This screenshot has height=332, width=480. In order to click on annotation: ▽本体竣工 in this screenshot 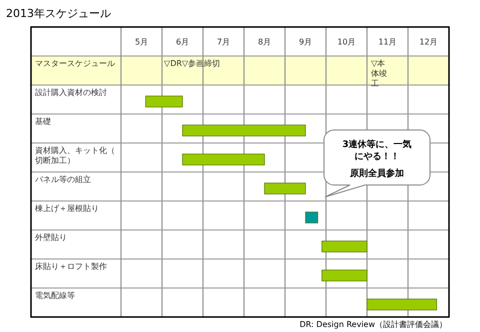, I will do `click(379, 73)`.